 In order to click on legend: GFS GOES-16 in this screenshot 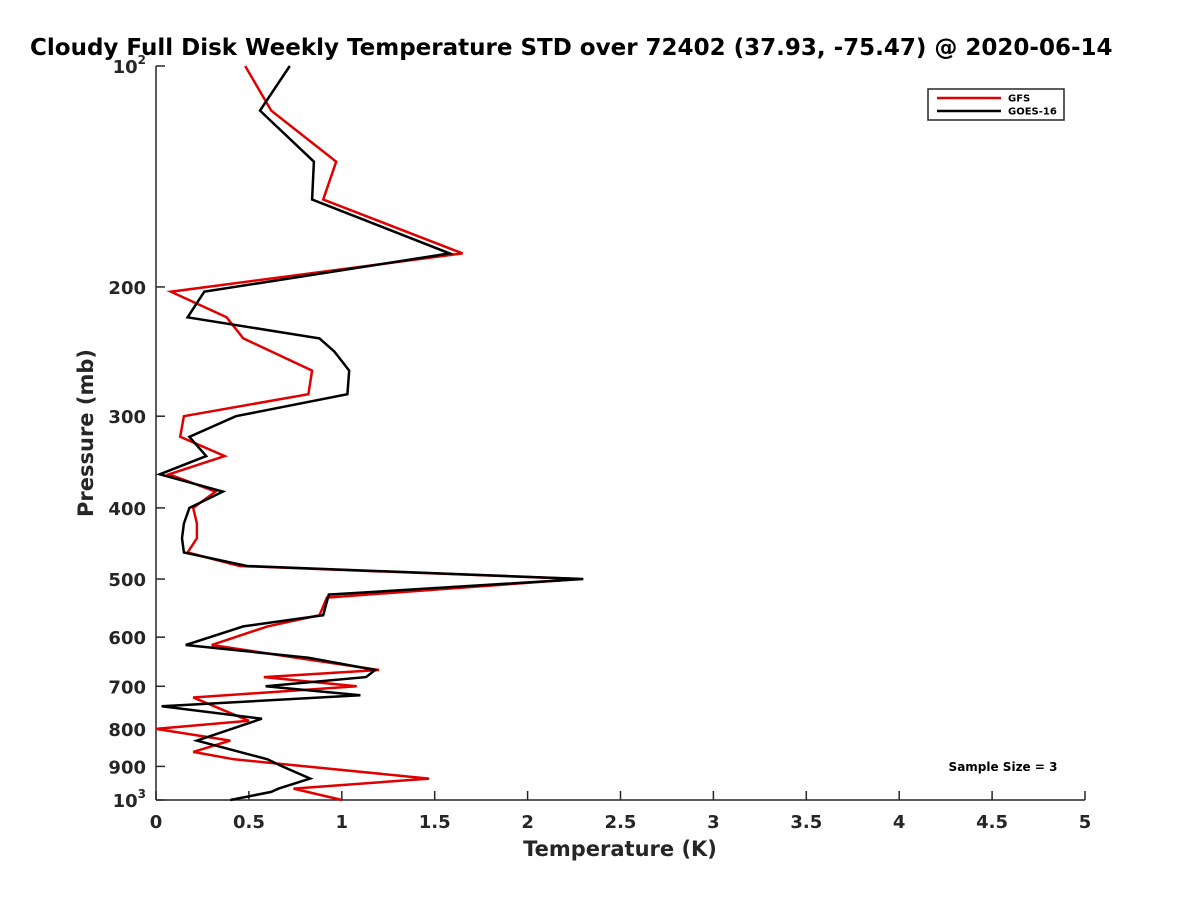, I will do `click(996, 104)`.